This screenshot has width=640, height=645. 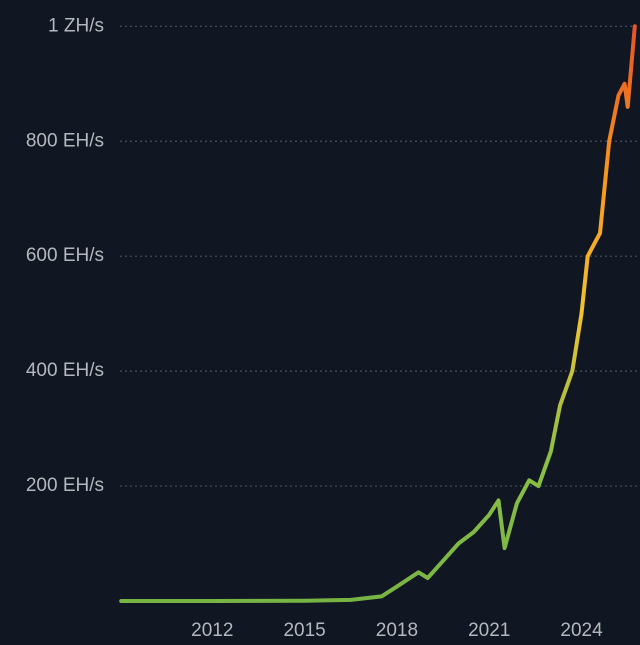 I want to click on x-tick-label: 2018, so click(x=397, y=630).